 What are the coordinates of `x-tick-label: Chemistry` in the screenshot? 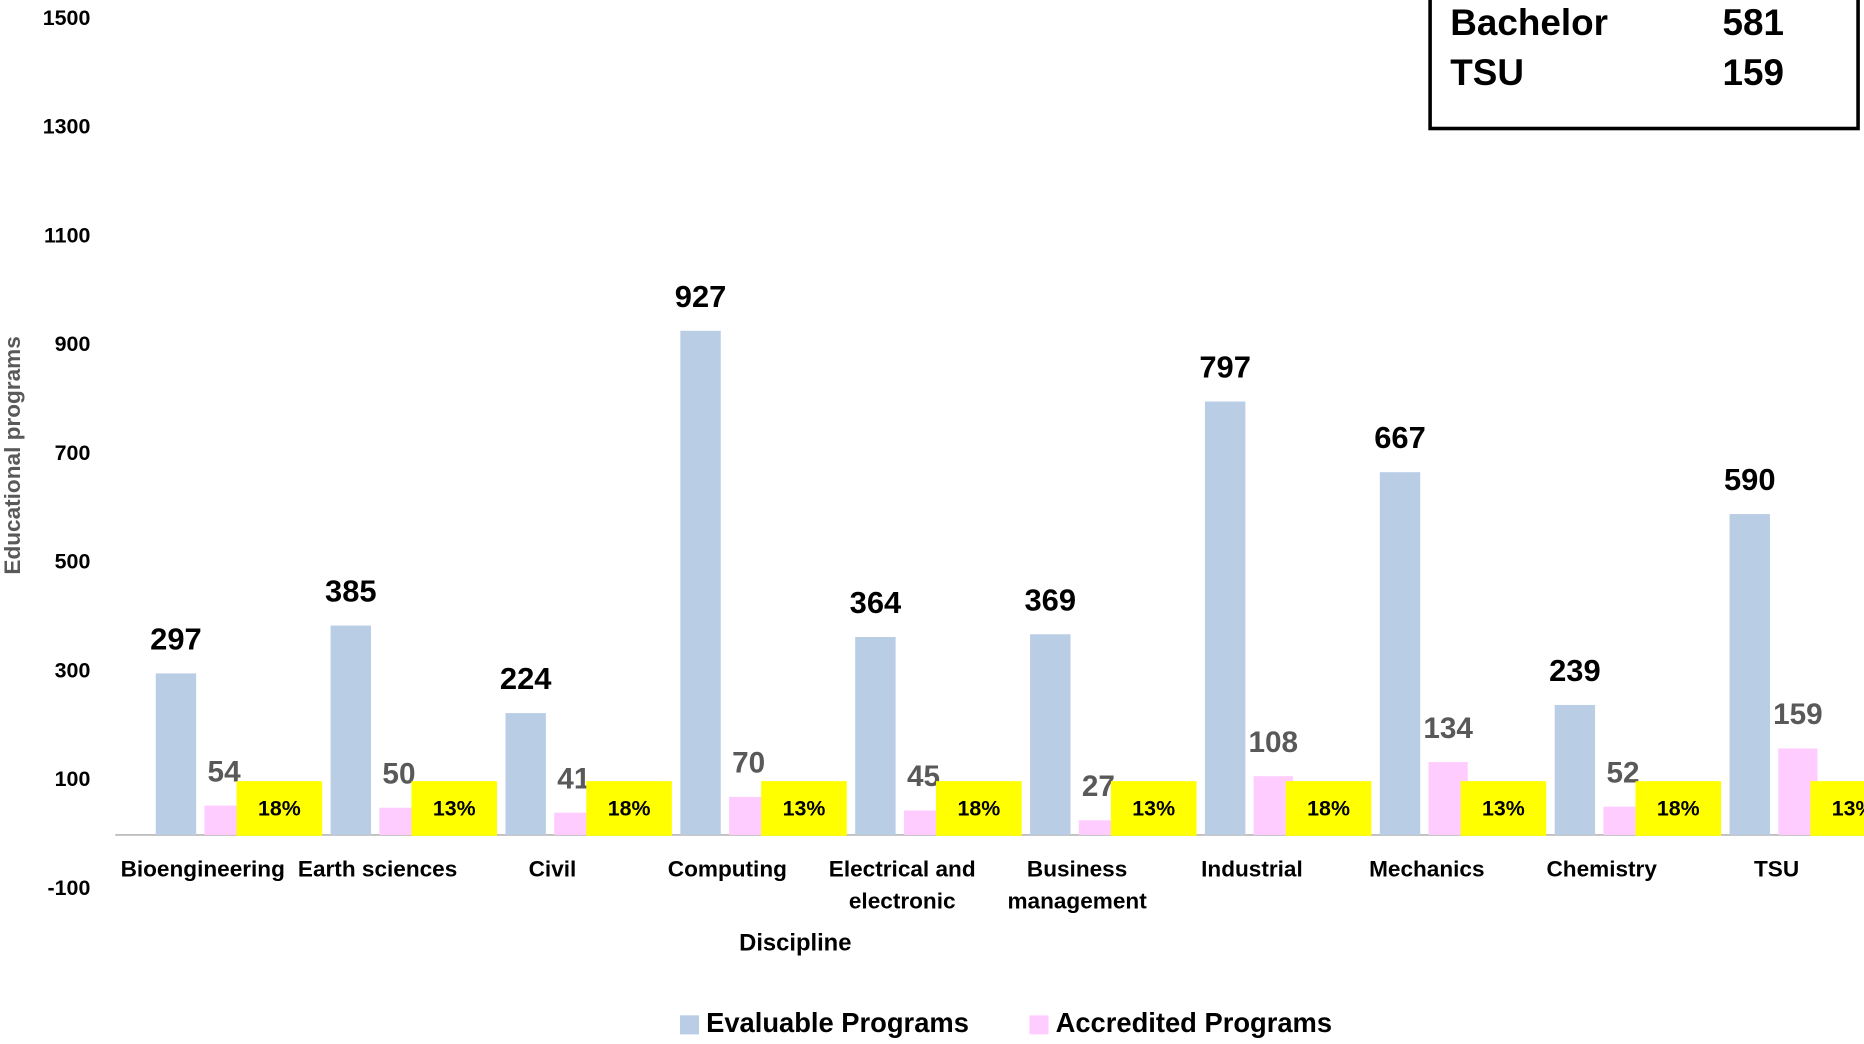 It's located at (1601, 868).